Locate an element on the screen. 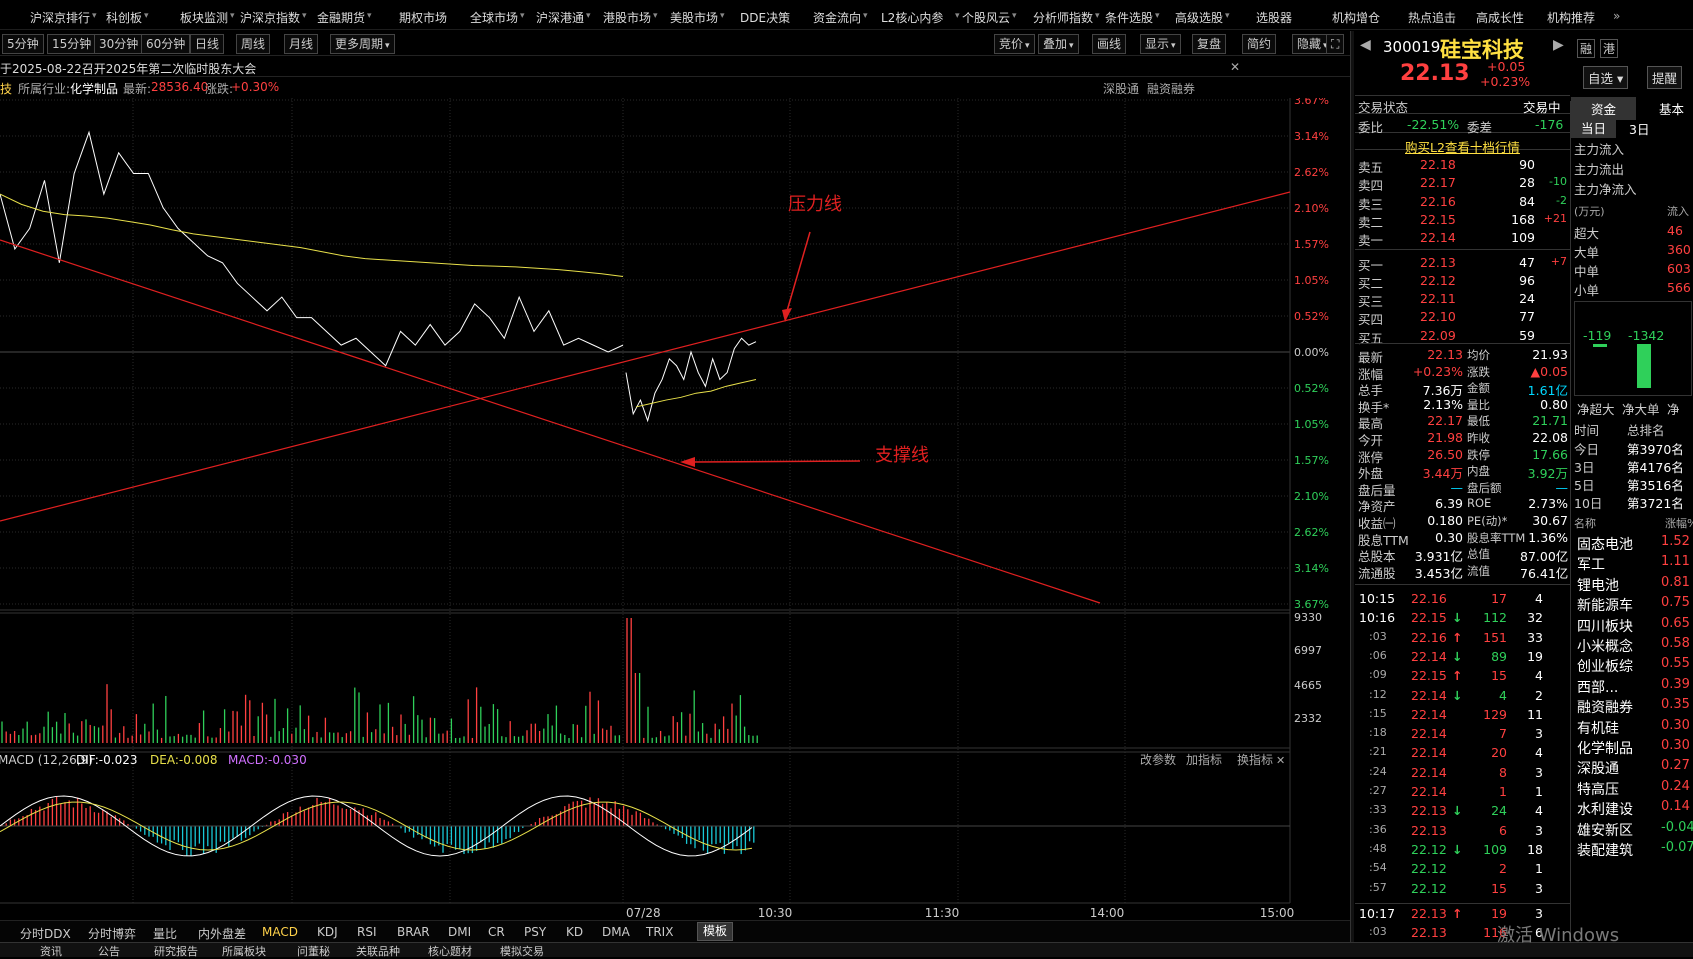 The image size is (1693, 959). indicator-tab-0: 分时DDX is located at coordinates (45, 934).